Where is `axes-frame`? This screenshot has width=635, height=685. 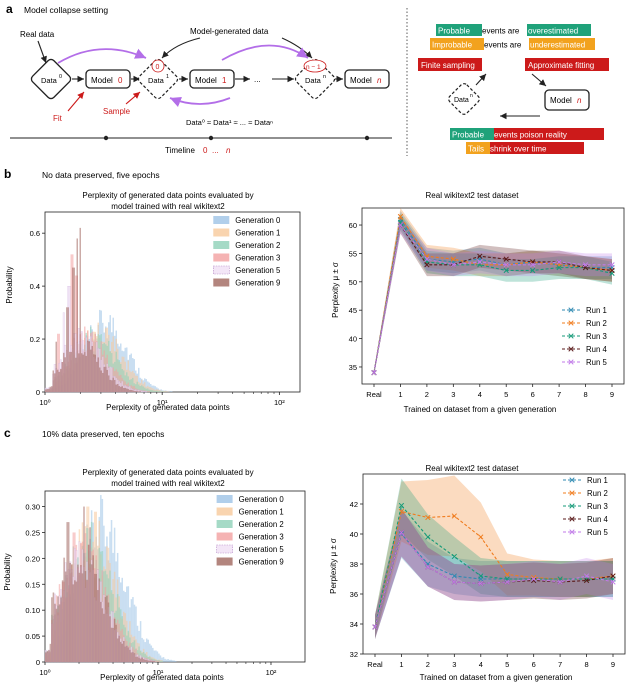 axes-frame is located at coordinates (493, 296).